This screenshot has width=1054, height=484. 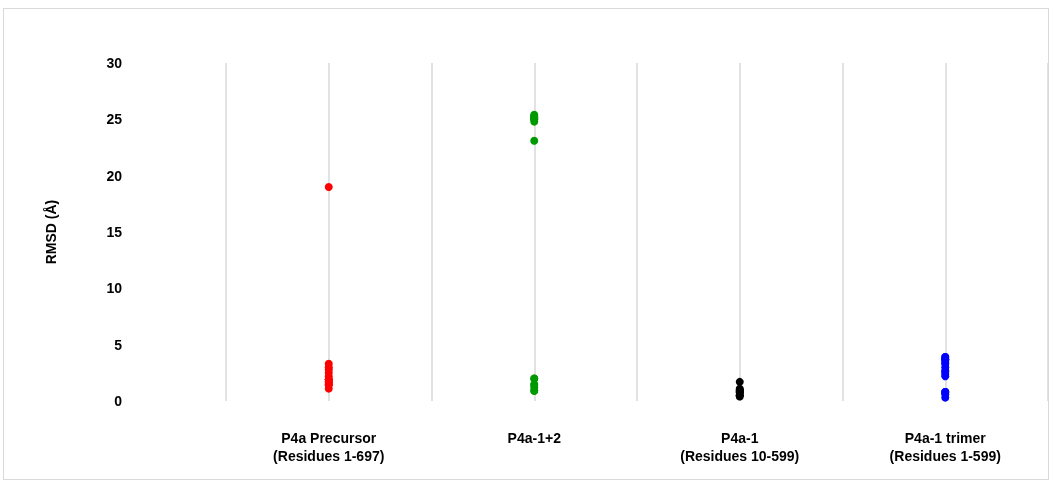 I want to click on y-tick-label: 25, so click(x=114, y=119).